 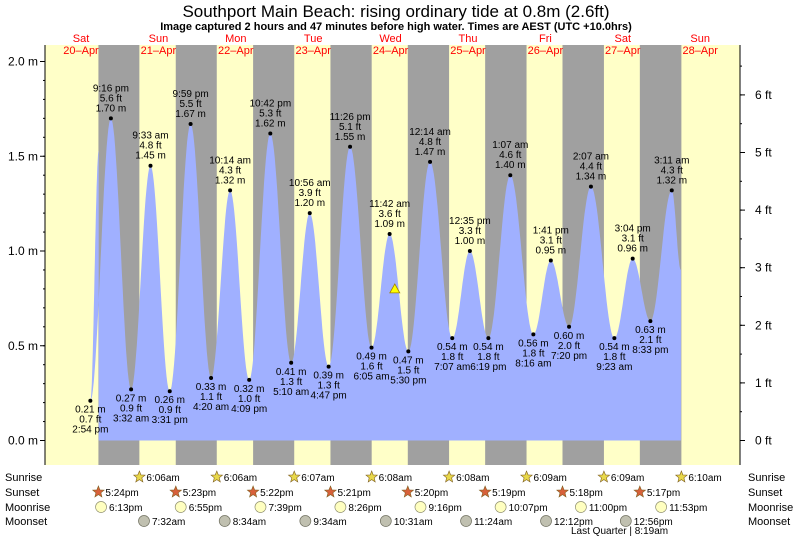 I want to click on right-axis-tick-label: 4 ft, so click(x=763, y=210).